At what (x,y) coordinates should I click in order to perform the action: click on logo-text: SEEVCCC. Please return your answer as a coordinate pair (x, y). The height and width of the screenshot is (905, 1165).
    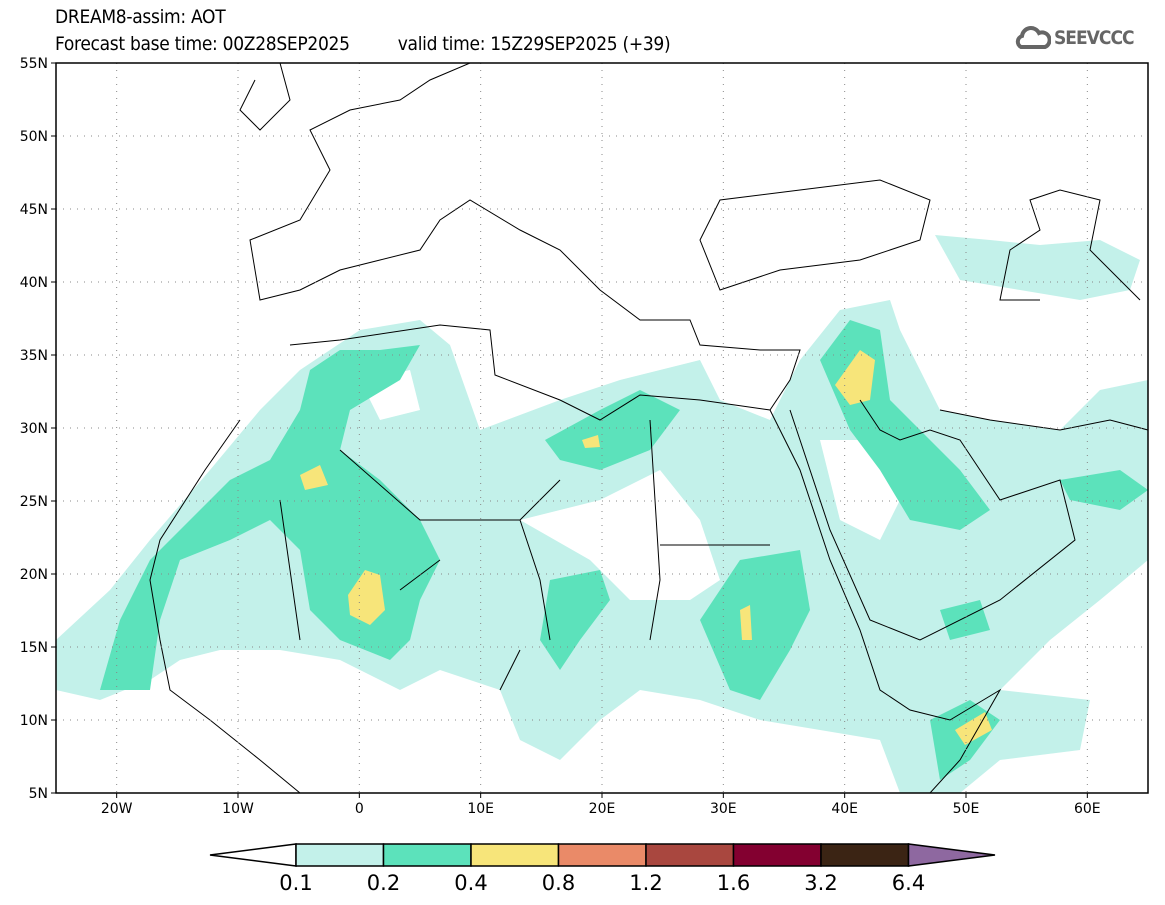
    Looking at the image, I should click on (1094, 38).